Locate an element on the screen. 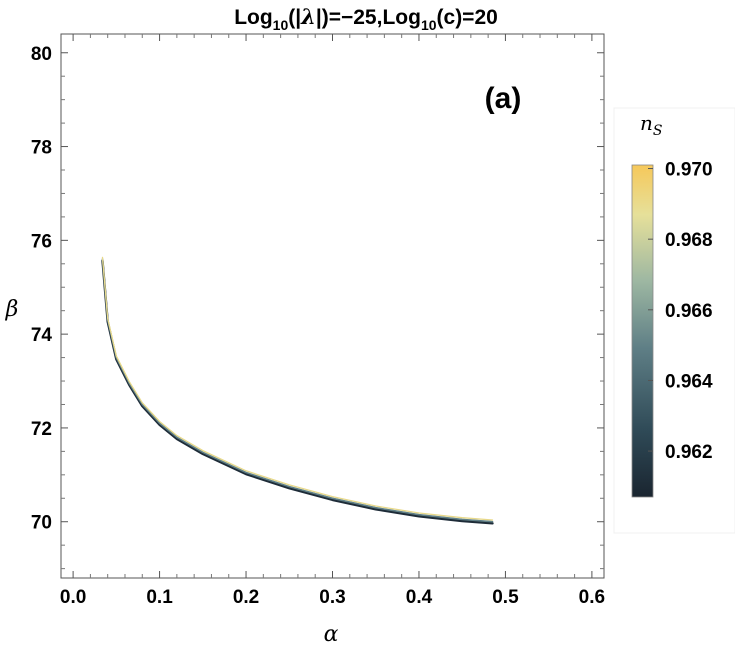  x-tick-label: 0.0 is located at coordinates (73, 597).